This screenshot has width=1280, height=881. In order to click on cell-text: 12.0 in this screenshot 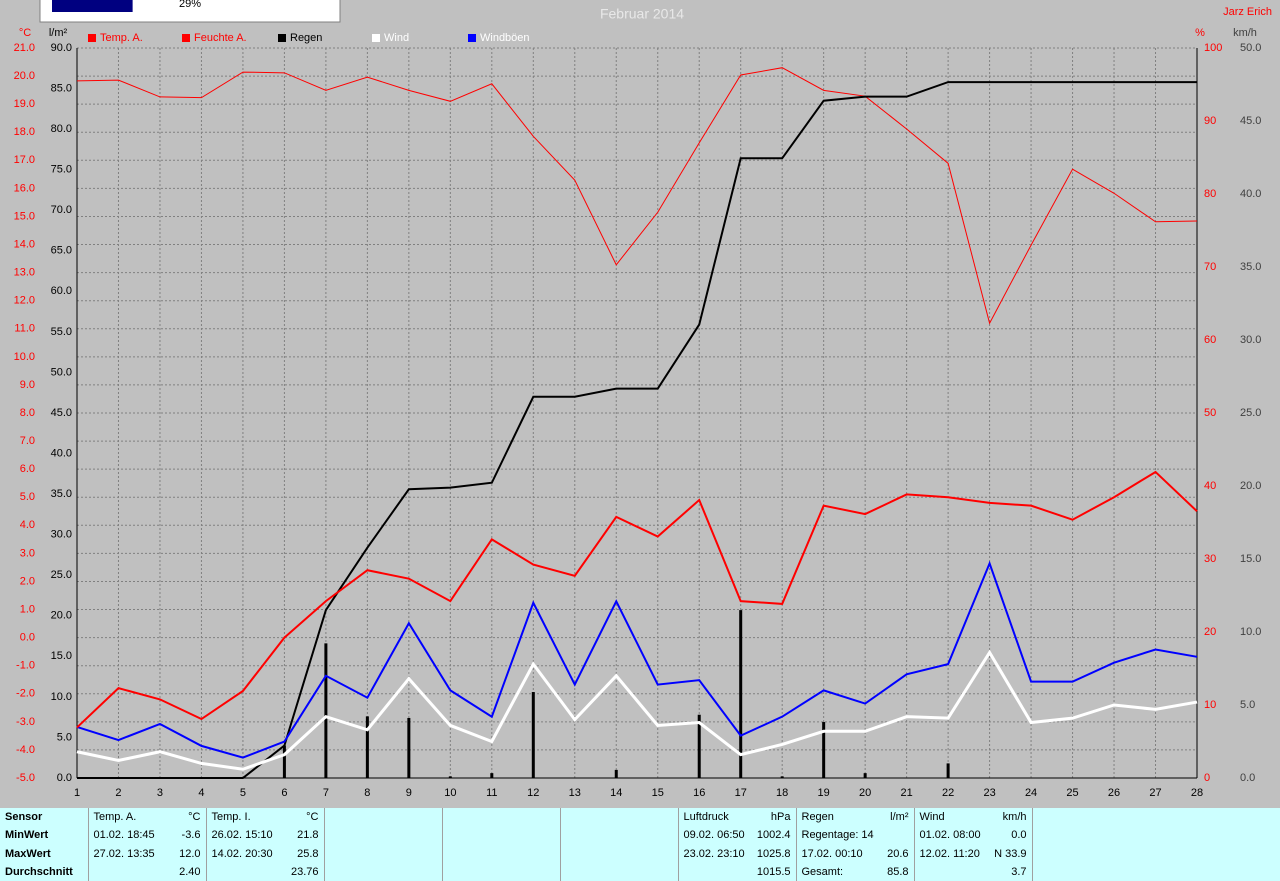, I will do `click(190, 853)`.